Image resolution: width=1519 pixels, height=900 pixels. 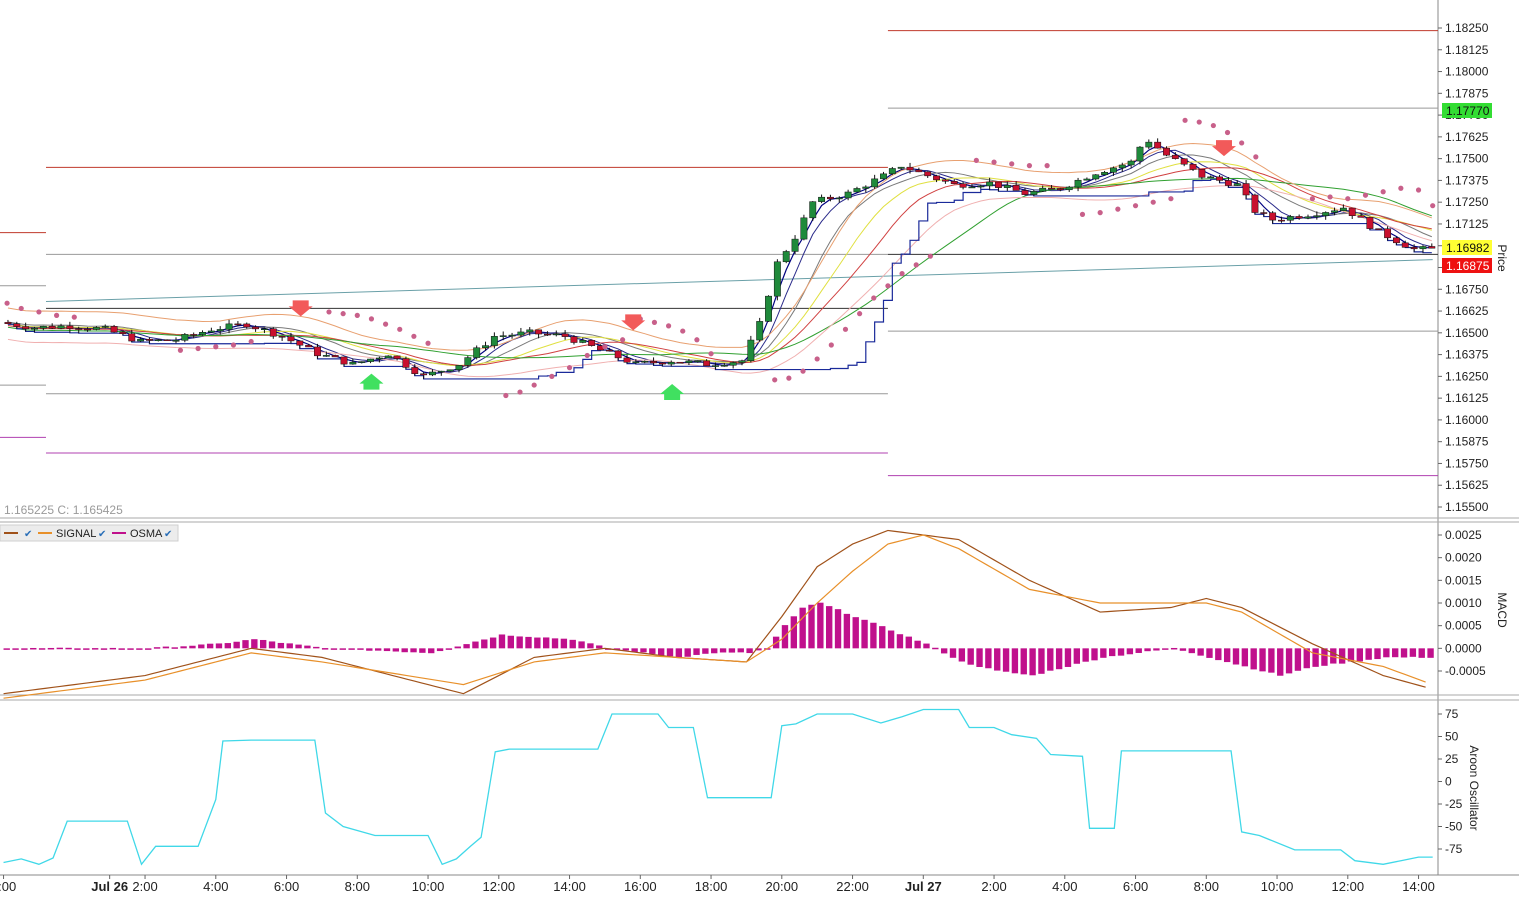 What do you see at coordinates (300, 308) in the screenshot?
I see `sell-arrow-marker` at bounding box center [300, 308].